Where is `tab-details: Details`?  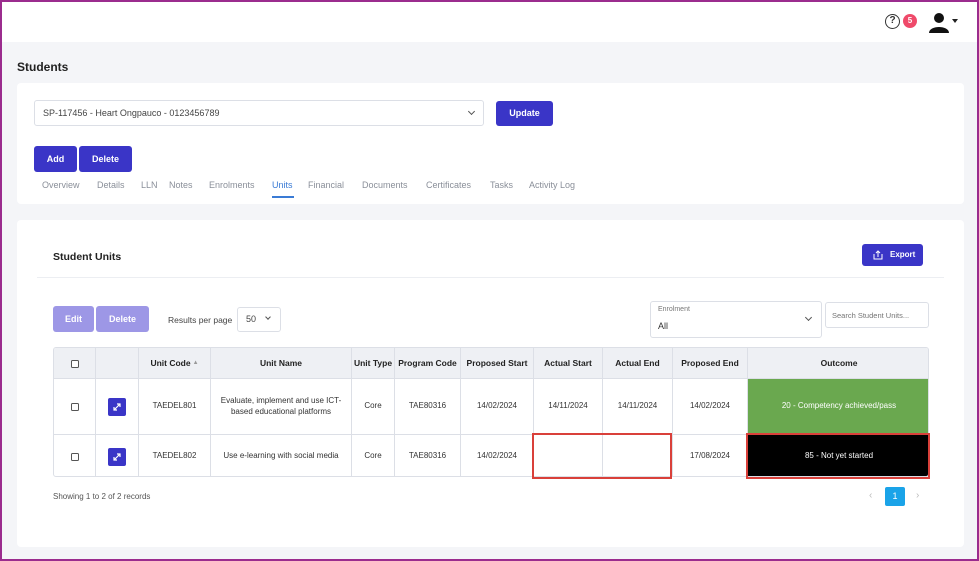 tab-details: Details is located at coordinates (111, 185).